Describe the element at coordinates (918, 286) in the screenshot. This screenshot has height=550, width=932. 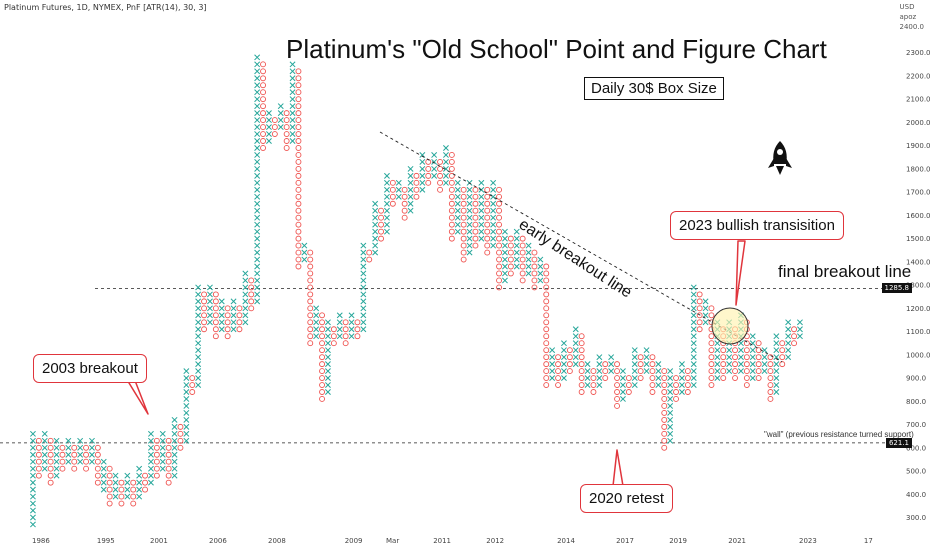
I see `y-tick-label: 1300.0` at that location.